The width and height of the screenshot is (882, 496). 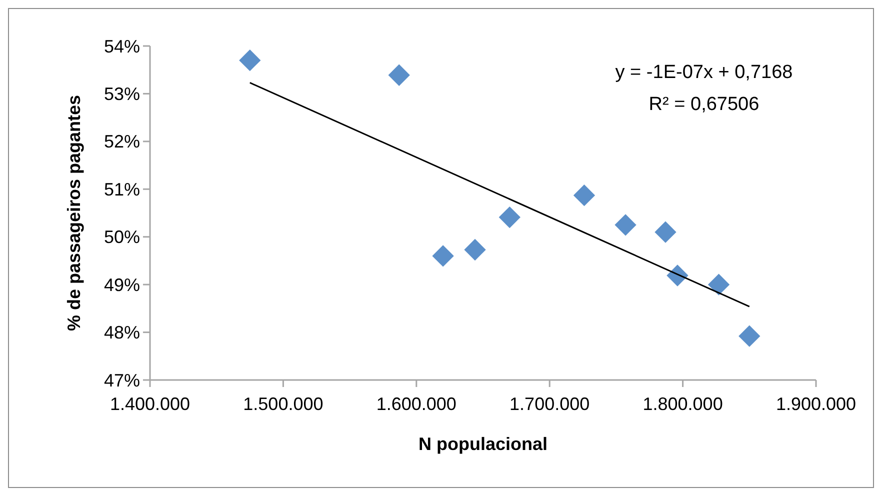 What do you see at coordinates (704, 72) in the screenshot?
I see `annotation: y = -1E-07x + 0,7168` at bounding box center [704, 72].